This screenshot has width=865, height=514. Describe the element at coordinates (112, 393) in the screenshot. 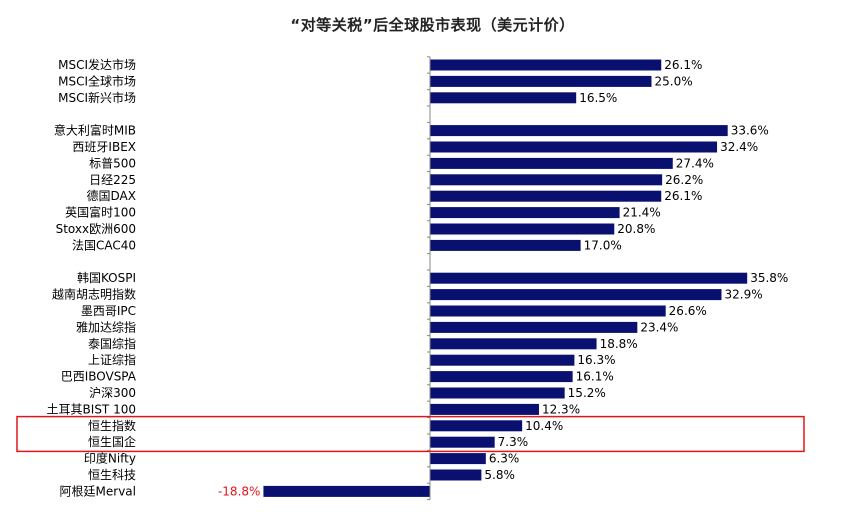

I see `category-label: 沪深300` at that location.